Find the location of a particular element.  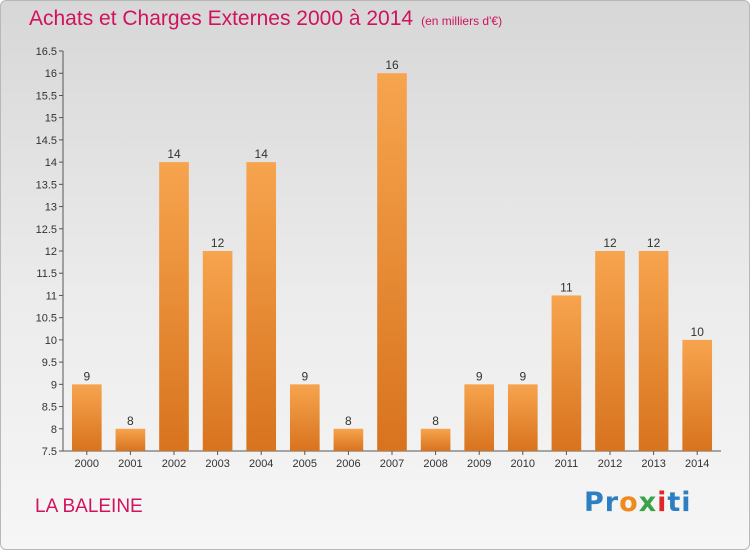

y-tick-label: 8.5 is located at coordinates (49, 408).